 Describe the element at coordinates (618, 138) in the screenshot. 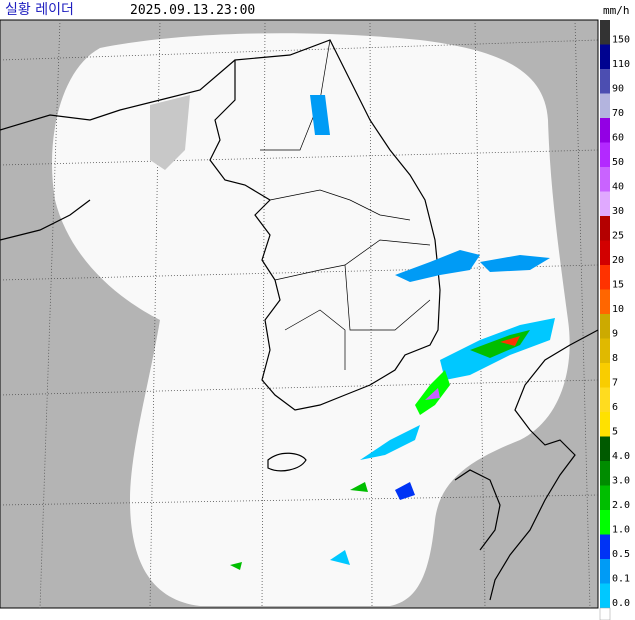

I see `legend-label: 60` at that location.